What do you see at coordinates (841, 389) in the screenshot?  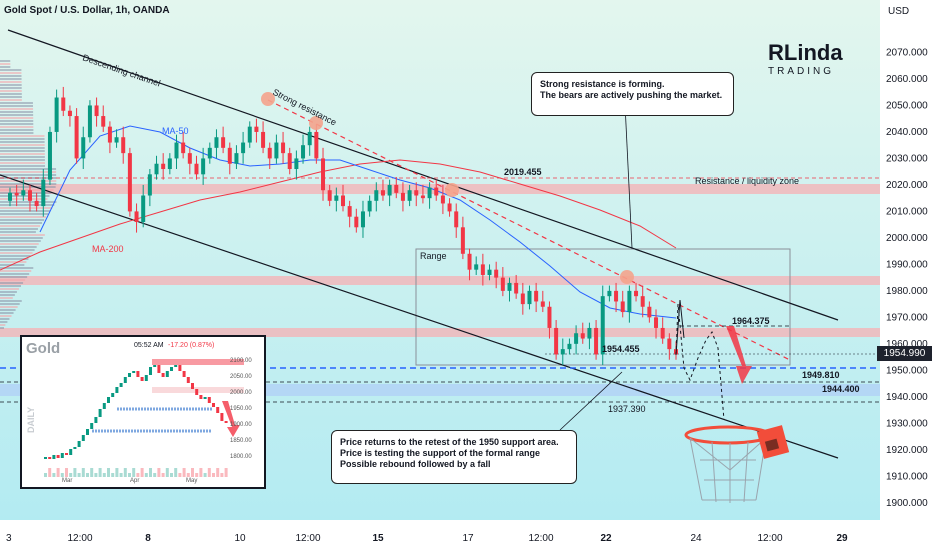 I see `level-1944-label: 1944.400` at bounding box center [841, 389].